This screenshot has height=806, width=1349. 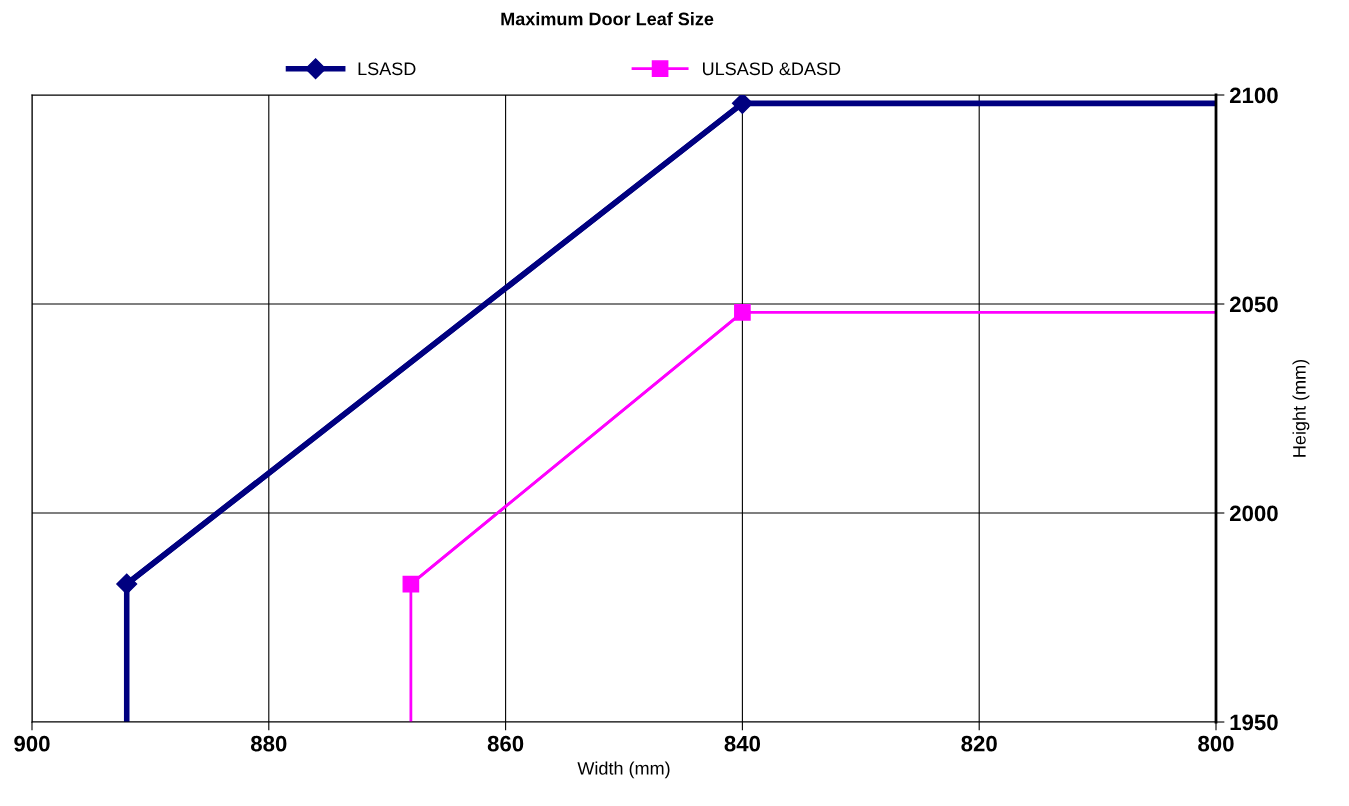 What do you see at coordinates (1301, 408) in the screenshot?
I see `y-axis-title: Height (mm)` at bounding box center [1301, 408].